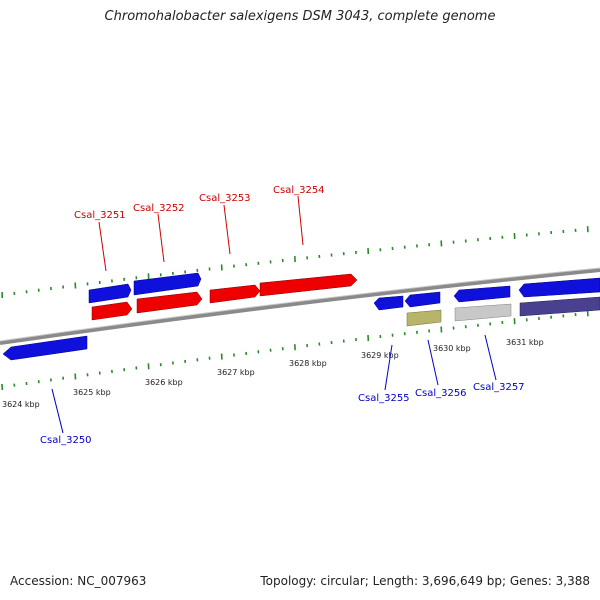  I want to click on genome-backbone-highlight, so click(300, 304).